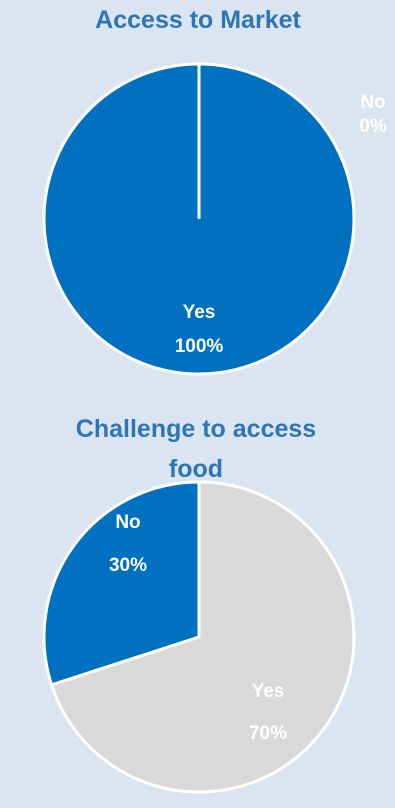  I want to click on pie-slice-no, so click(121, 583).